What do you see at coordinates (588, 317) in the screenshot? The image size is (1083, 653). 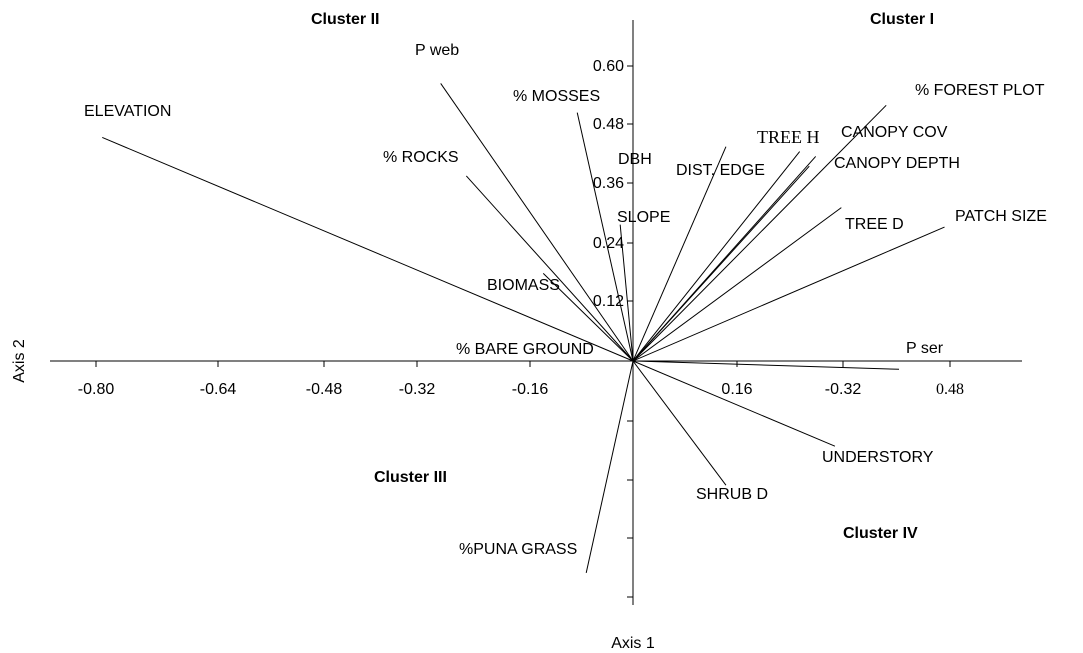 I see `vector-biomass` at bounding box center [588, 317].